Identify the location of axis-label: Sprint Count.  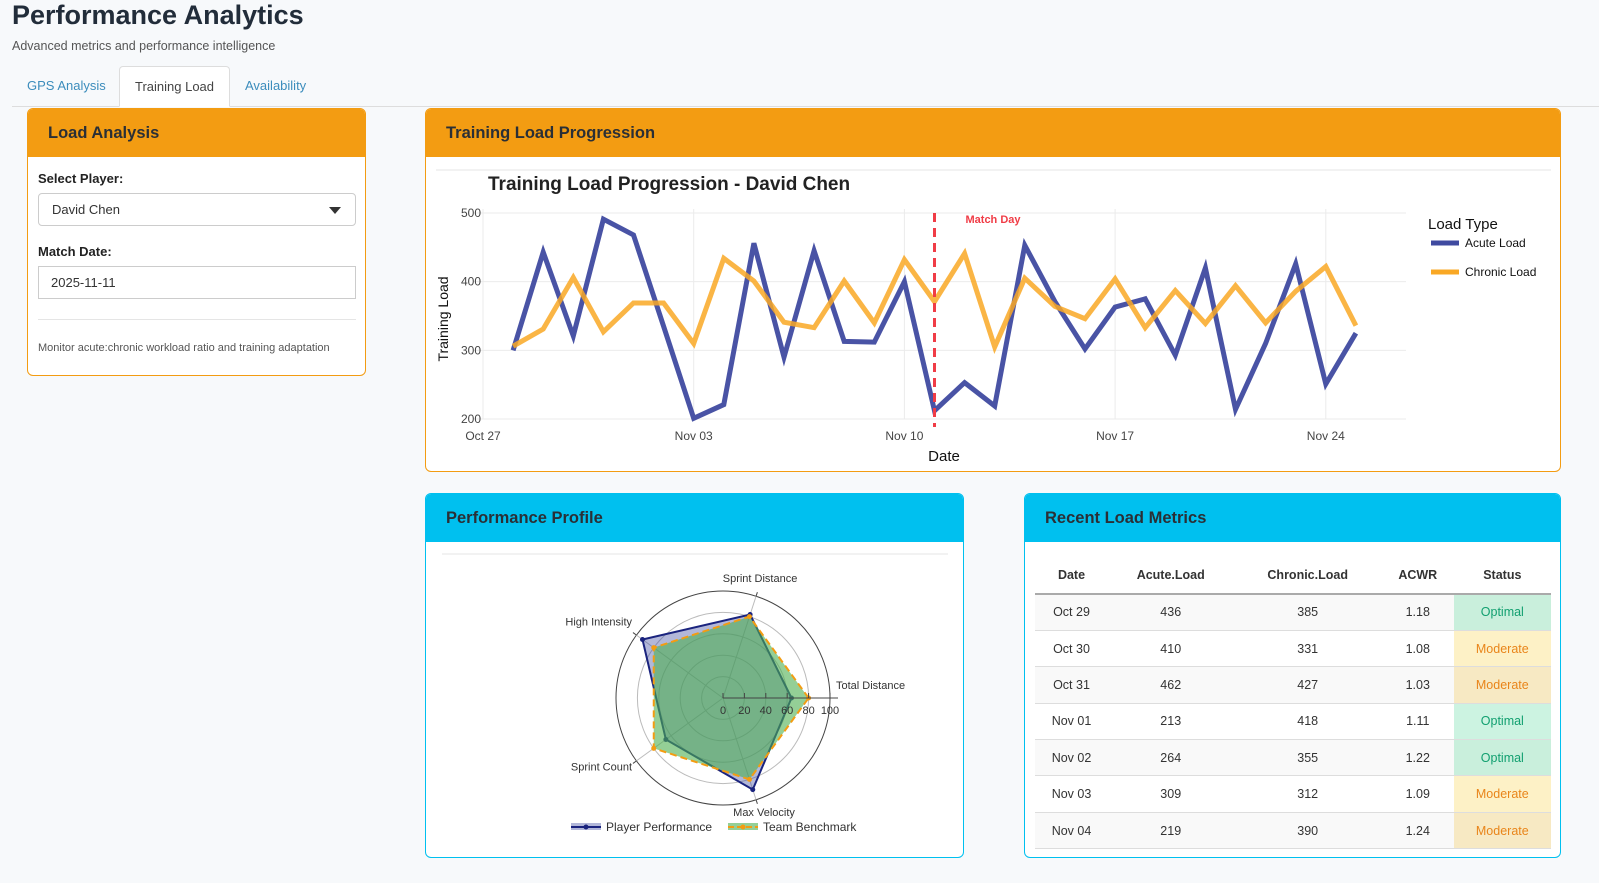
(601, 767).